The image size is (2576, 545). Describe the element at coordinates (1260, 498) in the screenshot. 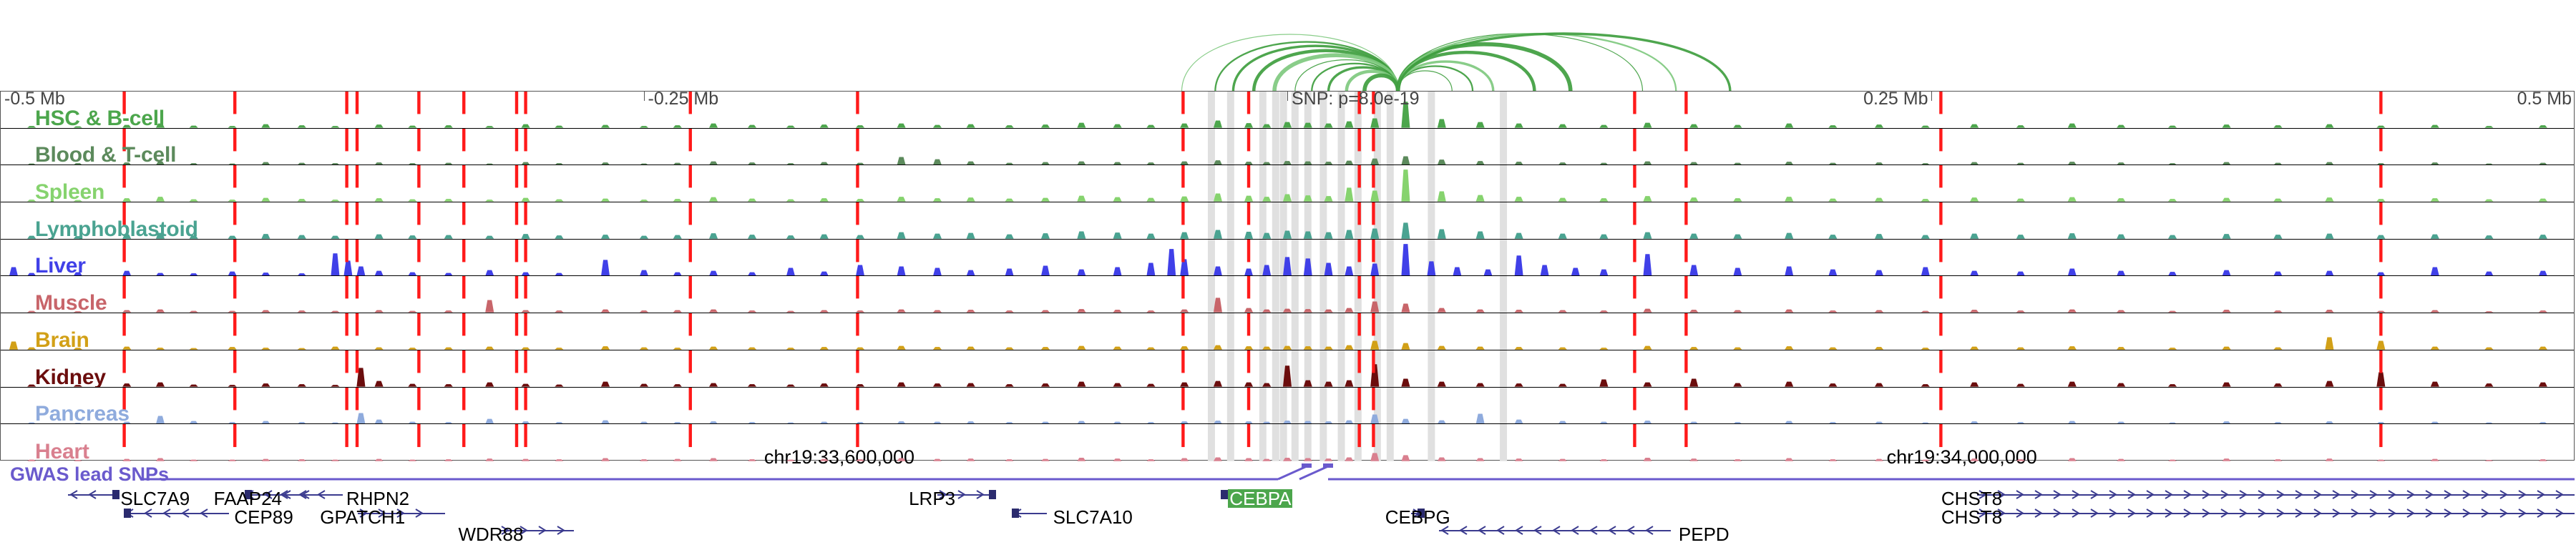

I see `gene-label: CEBPA` at that location.